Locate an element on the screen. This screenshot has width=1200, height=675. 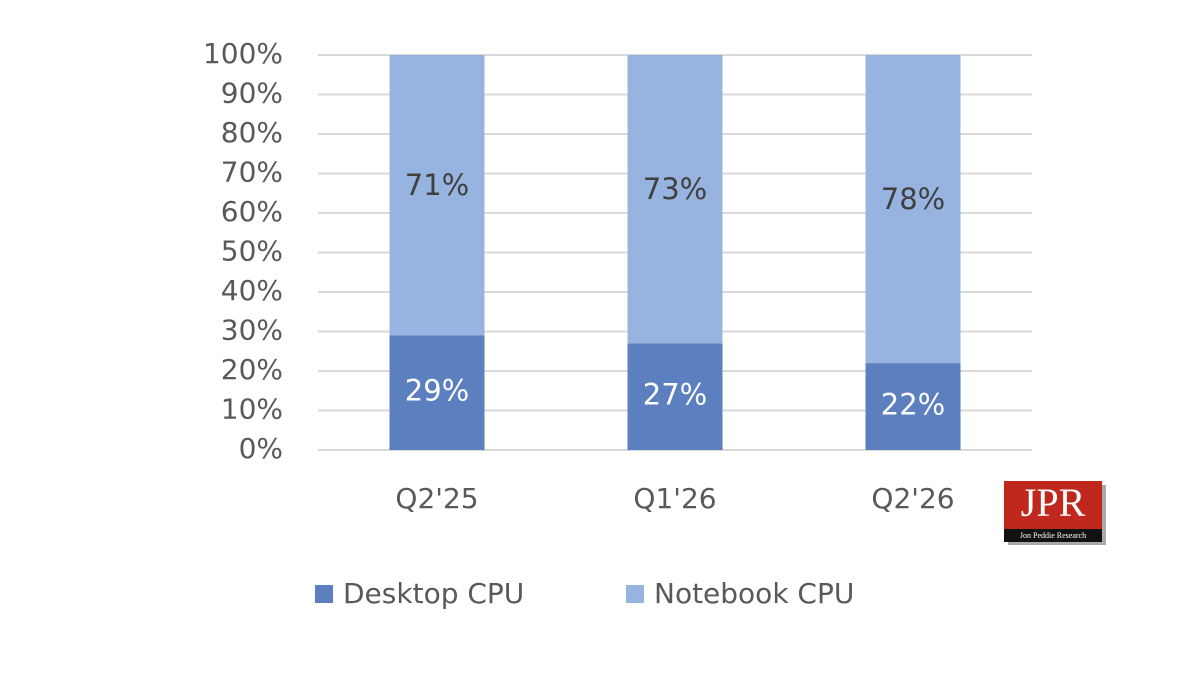
logo-strip is located at coordinates (1053, 535).